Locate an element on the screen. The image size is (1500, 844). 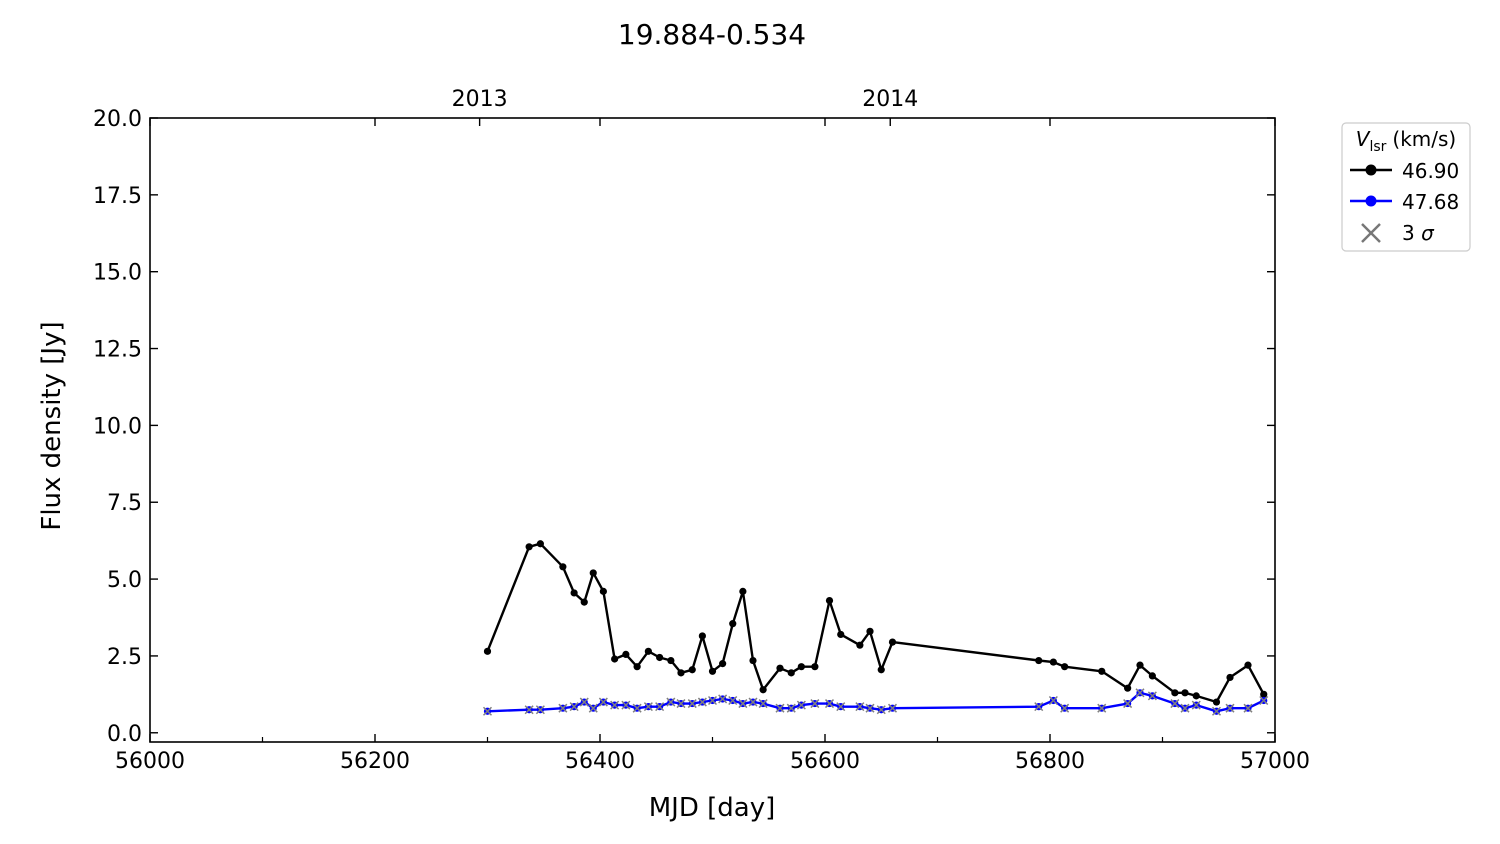
year-tick-label: 2014 is located at coordinates (890, 99).